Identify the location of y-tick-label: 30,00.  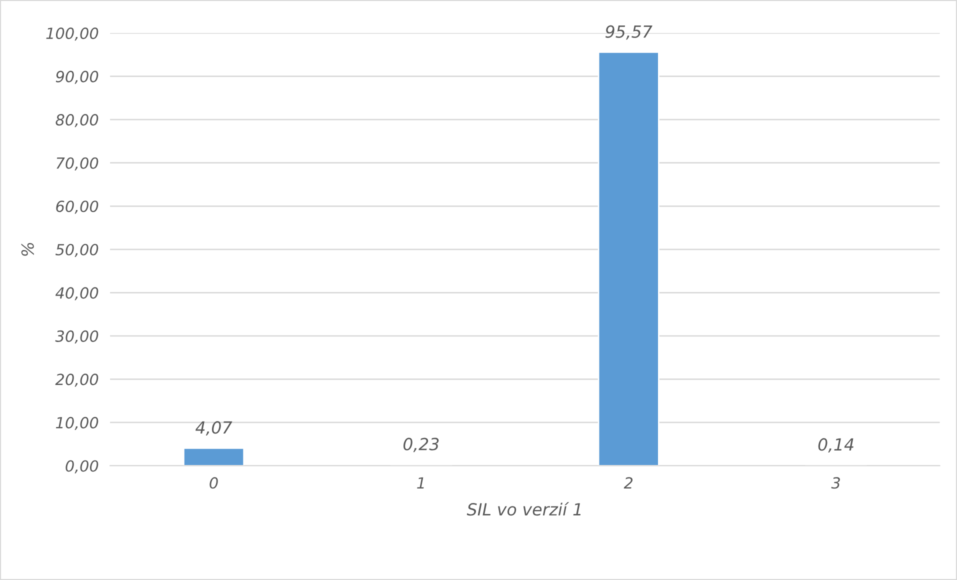
(76, 337).